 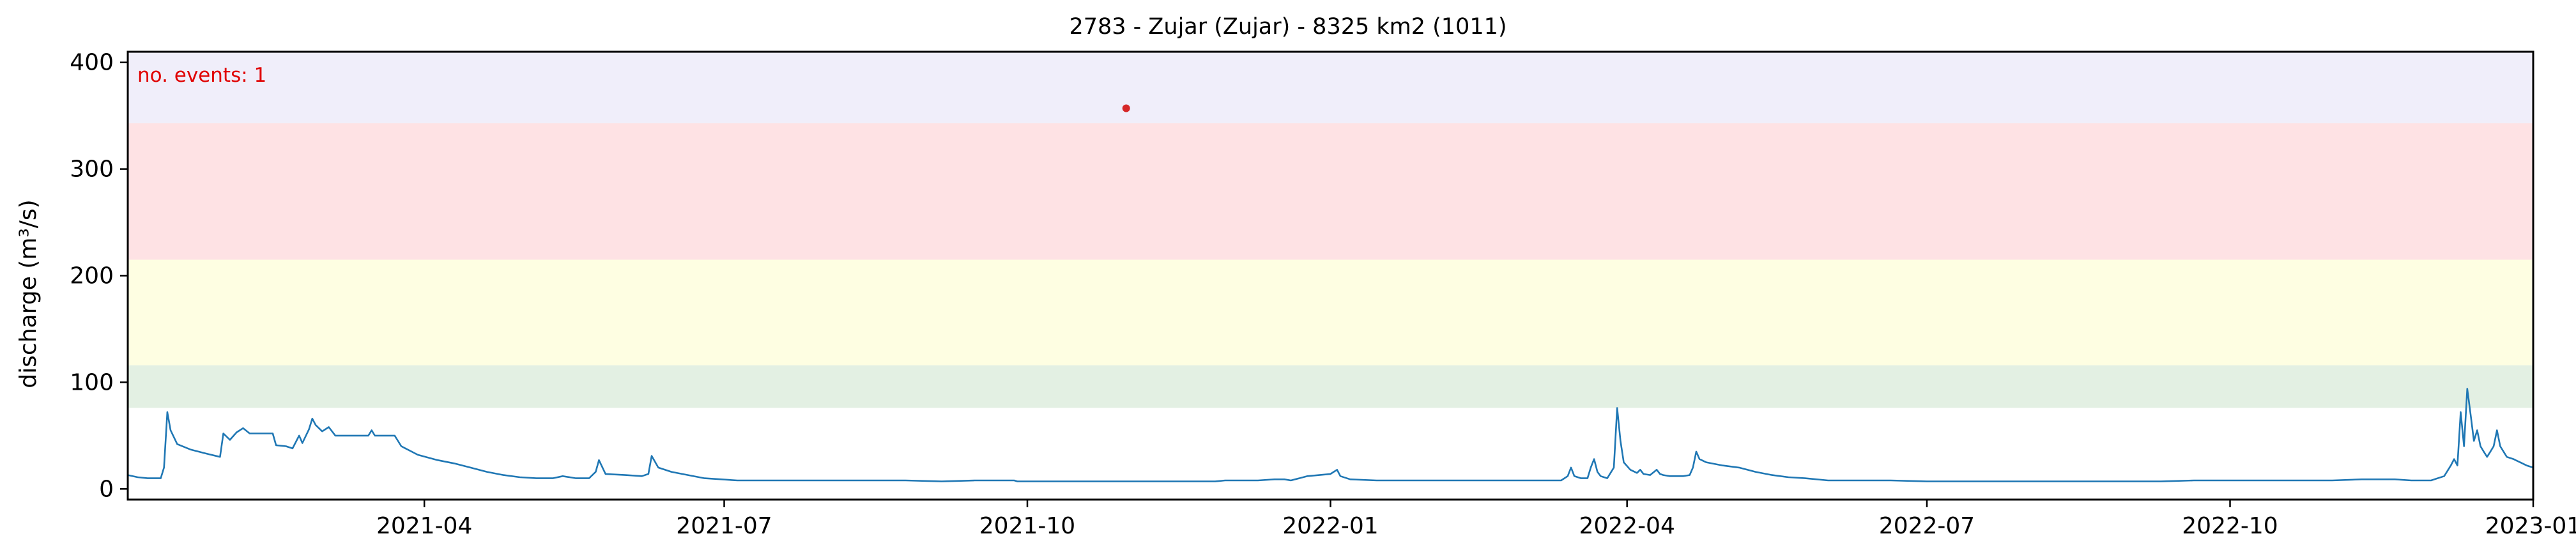 What do you see at coordinates (1287, 27) in the screenshot?
I see `chart-title: 2783 - Zujar (Zujar) - 8325 km2 (1011)` at bounding box center [1287, 27].